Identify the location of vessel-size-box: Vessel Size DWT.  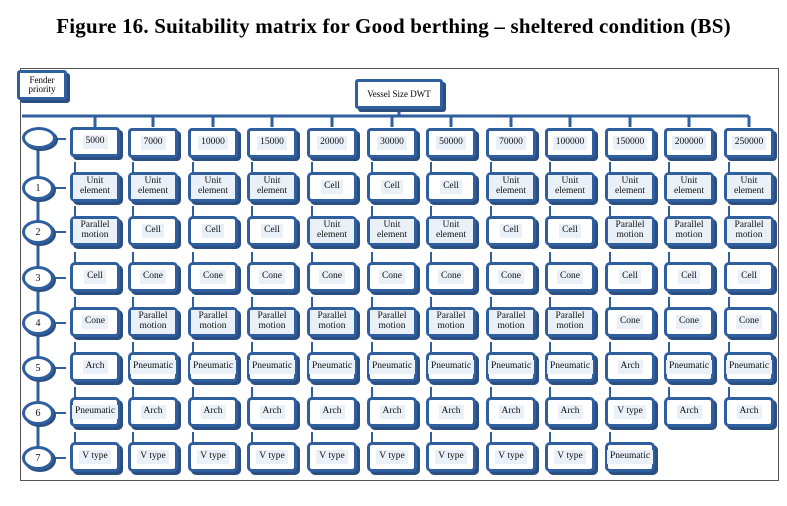
(399, 94).